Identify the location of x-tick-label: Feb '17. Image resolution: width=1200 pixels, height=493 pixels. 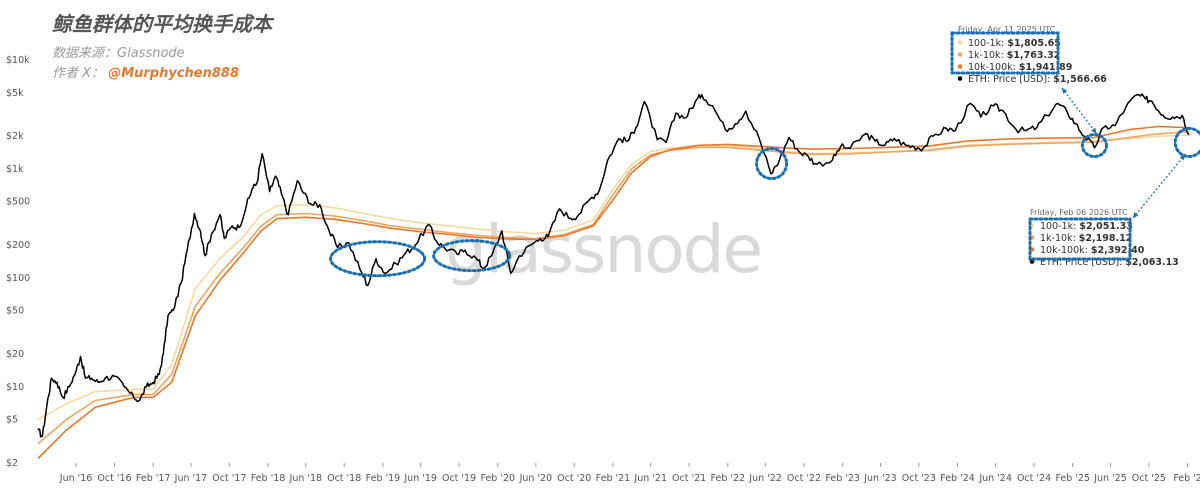
(153, 478).